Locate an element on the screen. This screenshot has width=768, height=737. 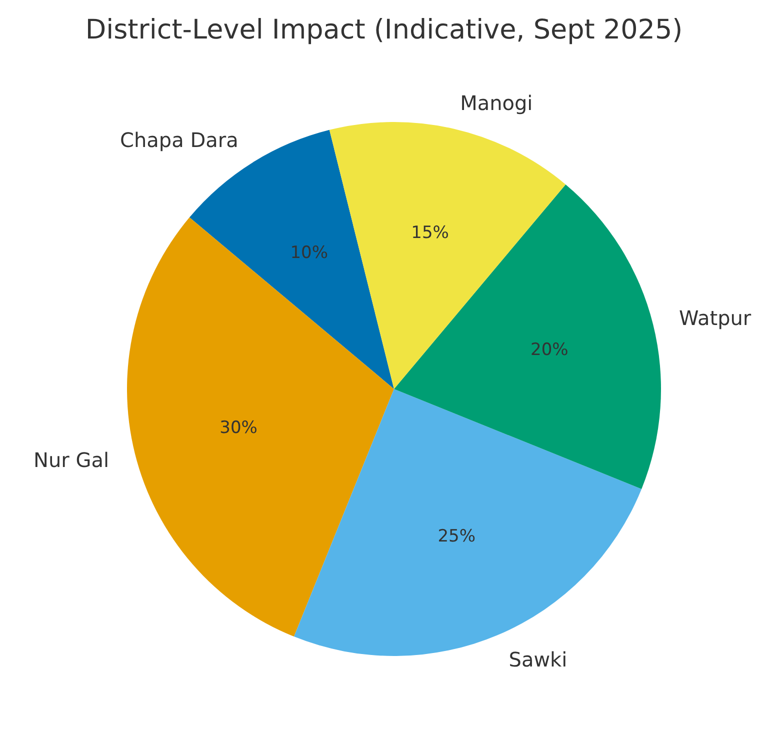
slice-label: Watpur is located at coordinates (715, 318).